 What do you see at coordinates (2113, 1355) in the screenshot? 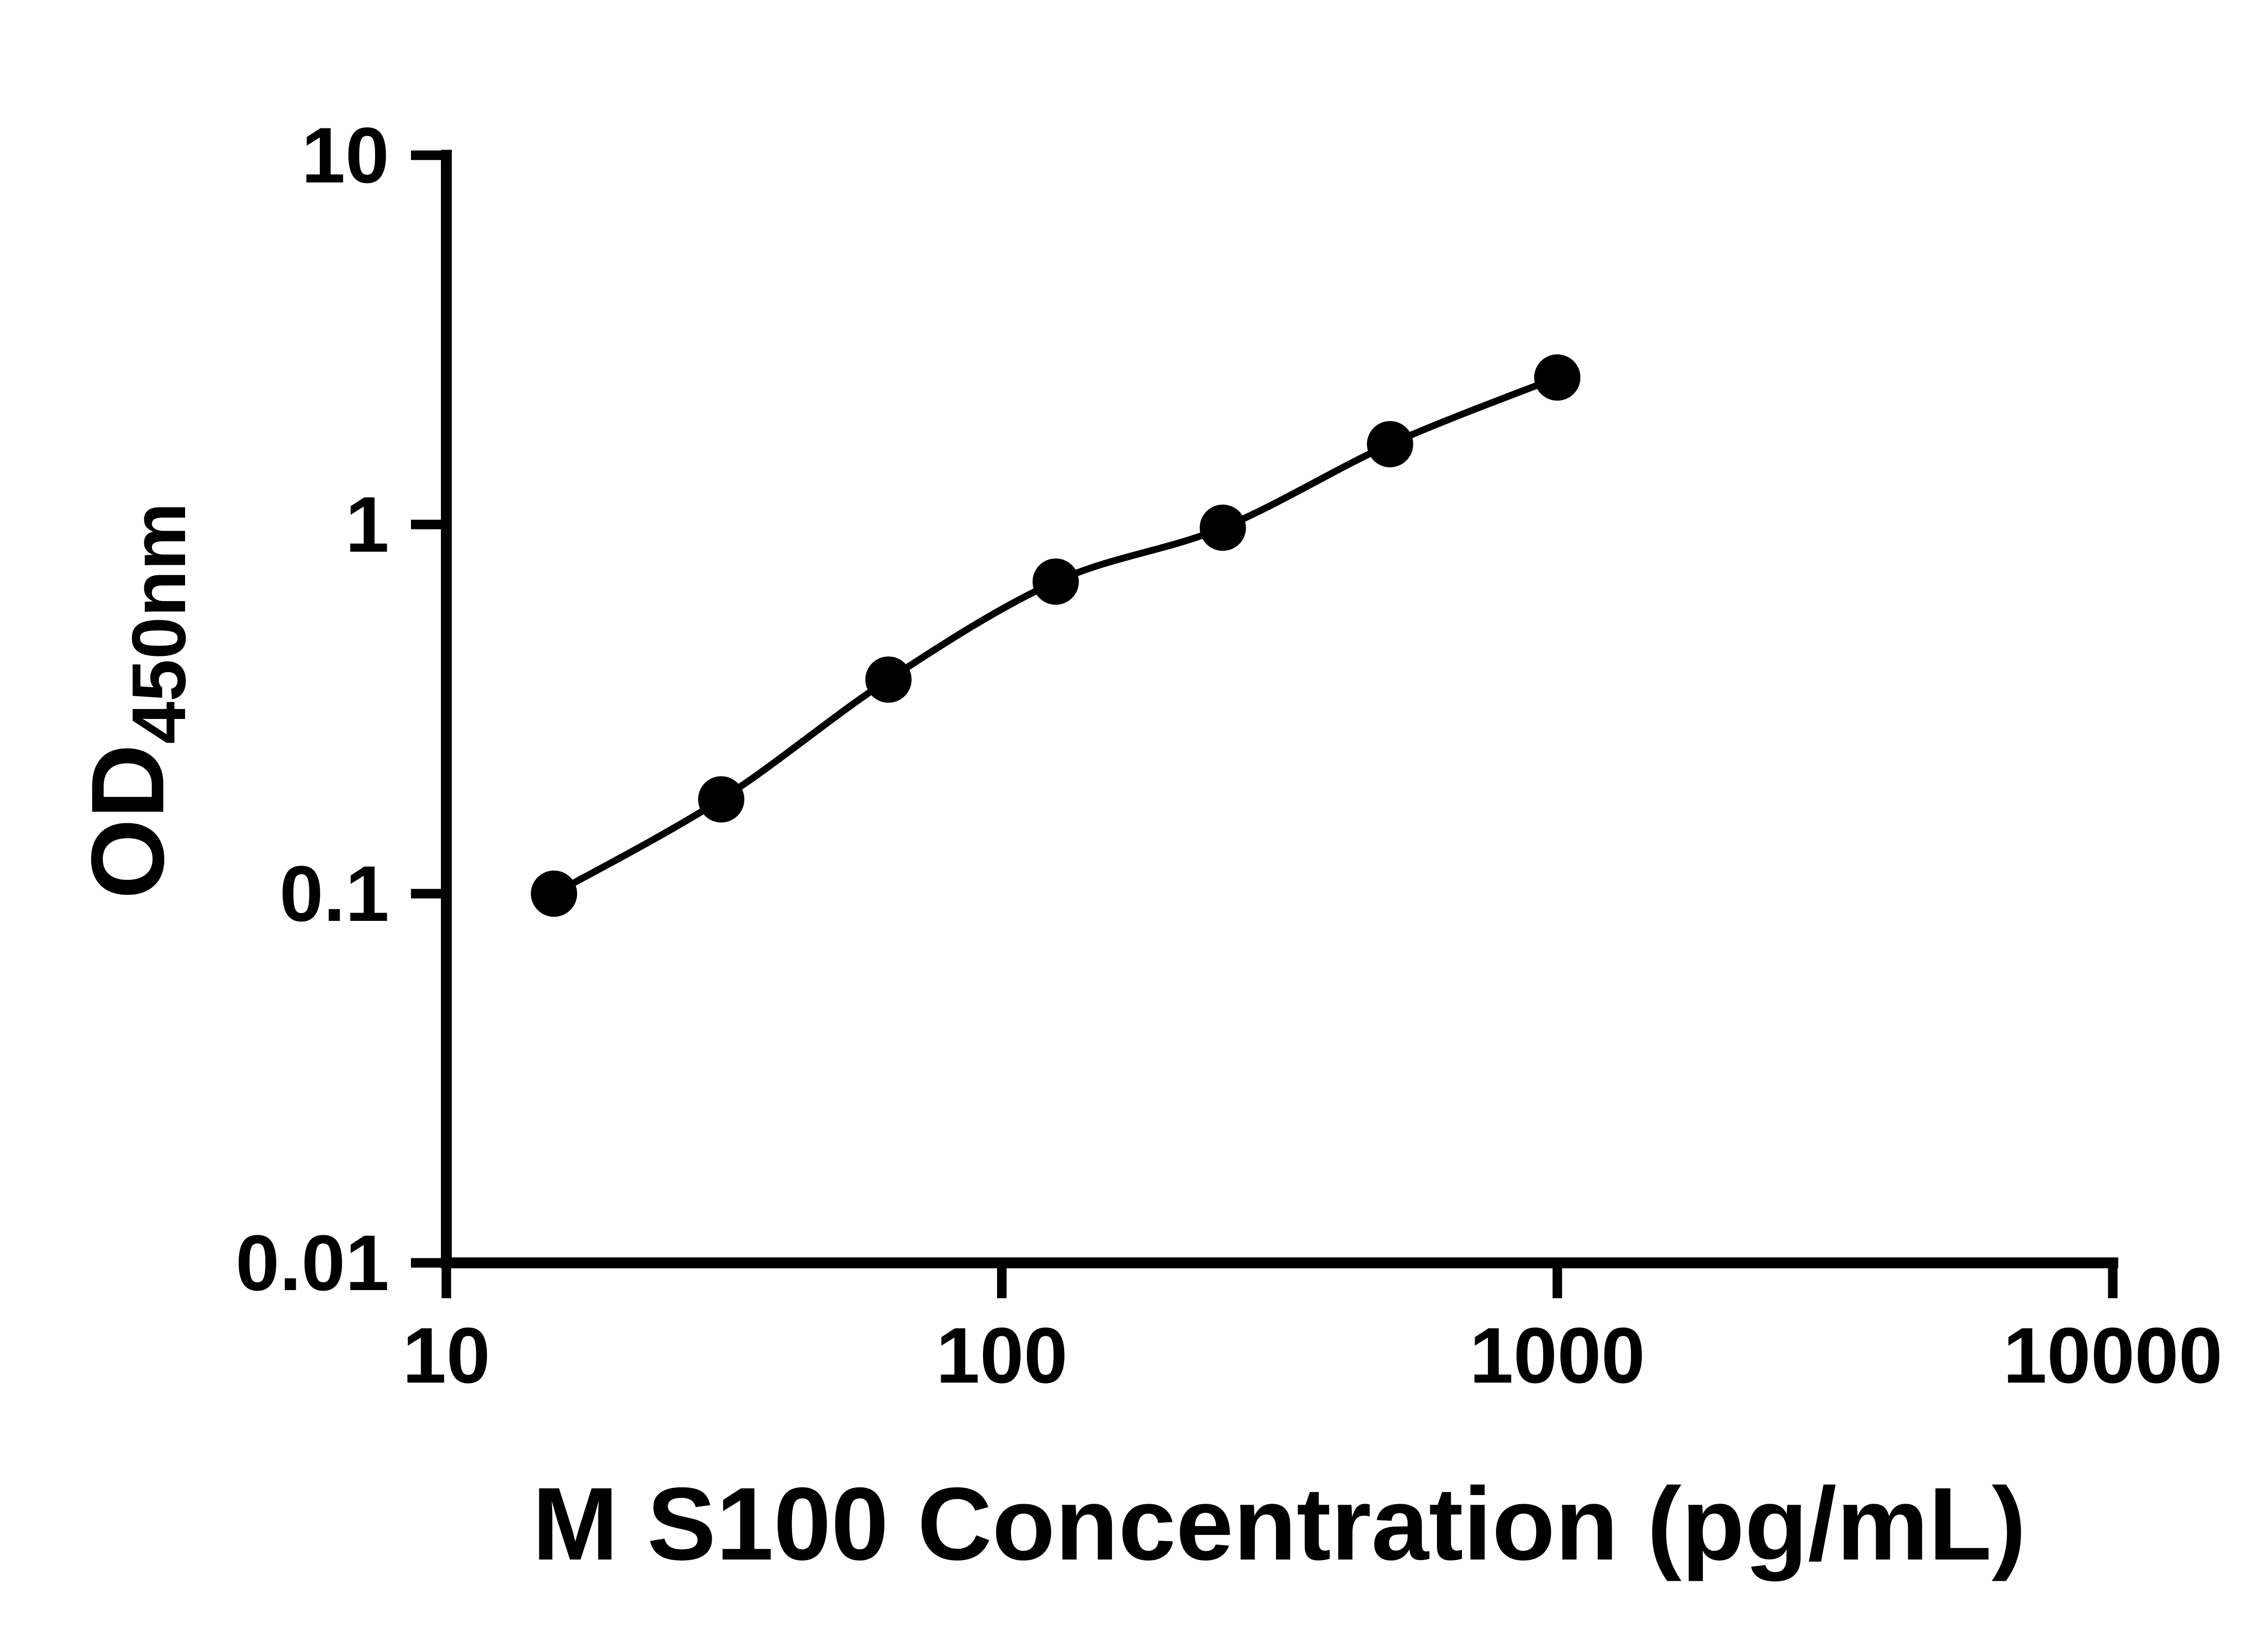
I see `x-tick-label: 10000` at bounding box center [2113, 1355].